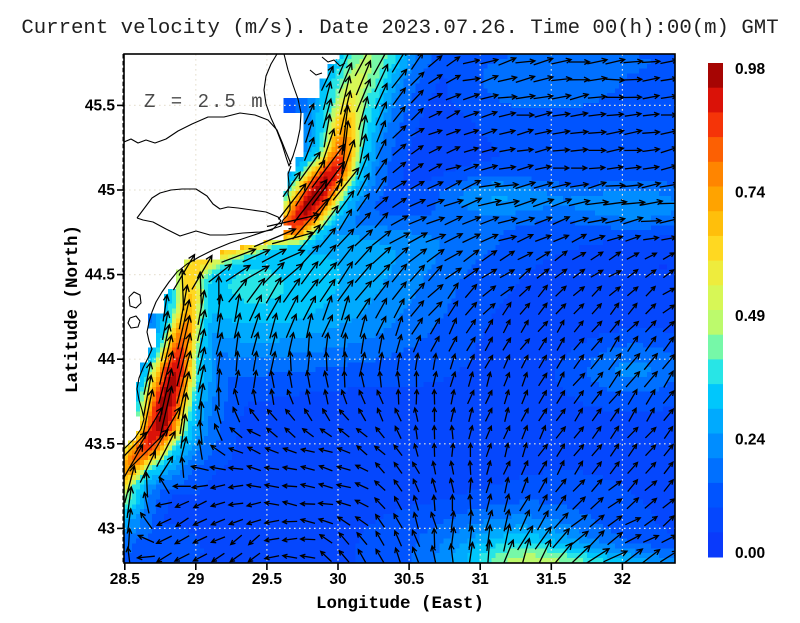 The image size is (800, 623). What do you see at coordinates (750, 553) in the screenshot?
I see `svg-text: 0.00` at bounding box center [750, 553].